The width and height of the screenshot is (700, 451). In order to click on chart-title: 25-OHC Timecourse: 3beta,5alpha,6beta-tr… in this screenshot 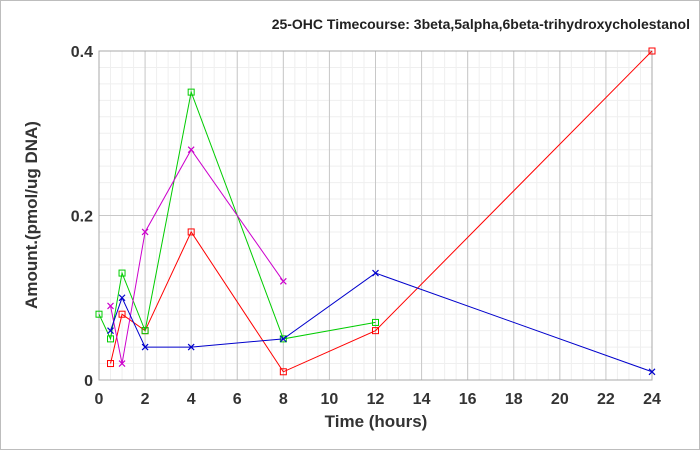, I will do `click(481, 24)`.